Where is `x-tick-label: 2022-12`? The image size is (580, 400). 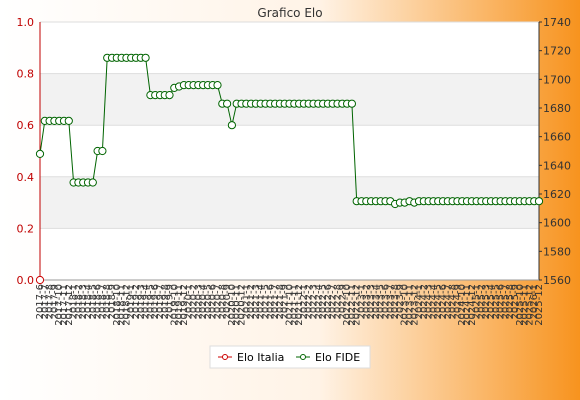
x-tick-label: 2022-12 is located at coordinates (357, 305).